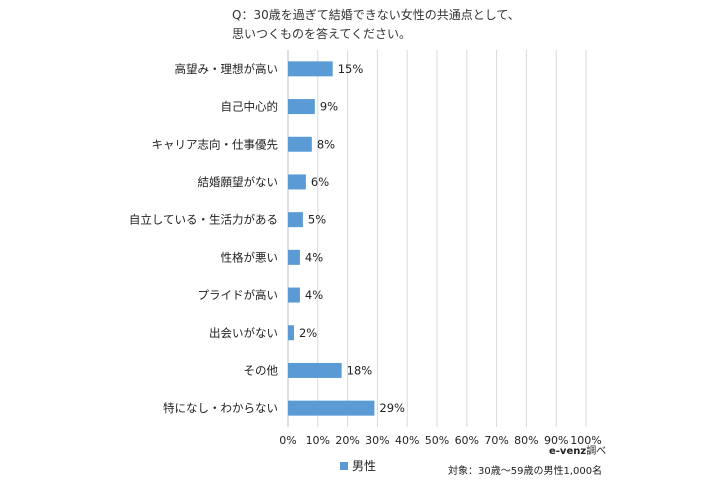 The height and width of the screenshot is (480, 720). What do you see at coordinates (364, 466) in the screenshot?
I see `legend-label: 男性` at bounding box center [364, 466].